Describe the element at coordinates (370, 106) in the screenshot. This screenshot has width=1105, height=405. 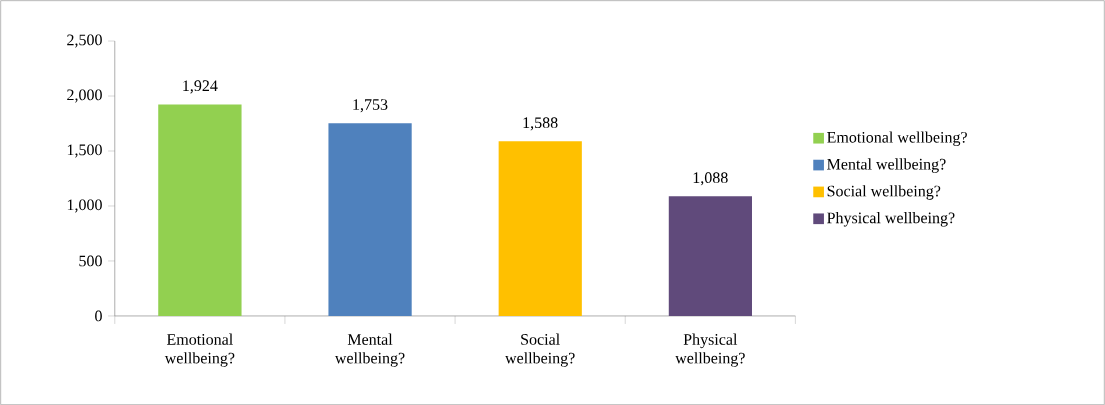
I see `data-label: 1,753` at that location.